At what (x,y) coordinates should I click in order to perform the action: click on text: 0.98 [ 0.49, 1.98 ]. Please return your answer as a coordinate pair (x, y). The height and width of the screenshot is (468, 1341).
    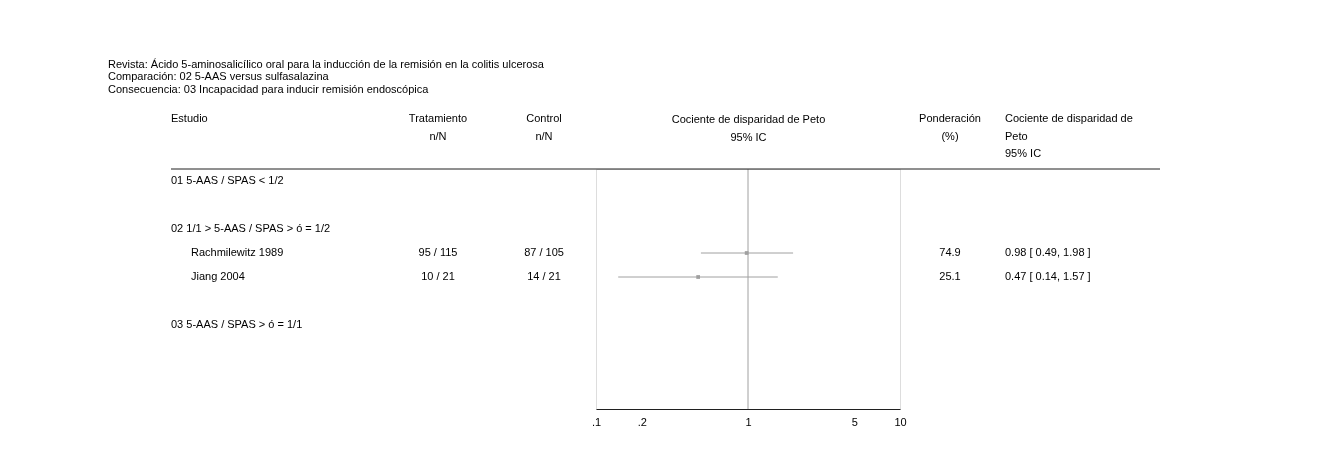
    Looking at the image, I should click on (1048, 252).